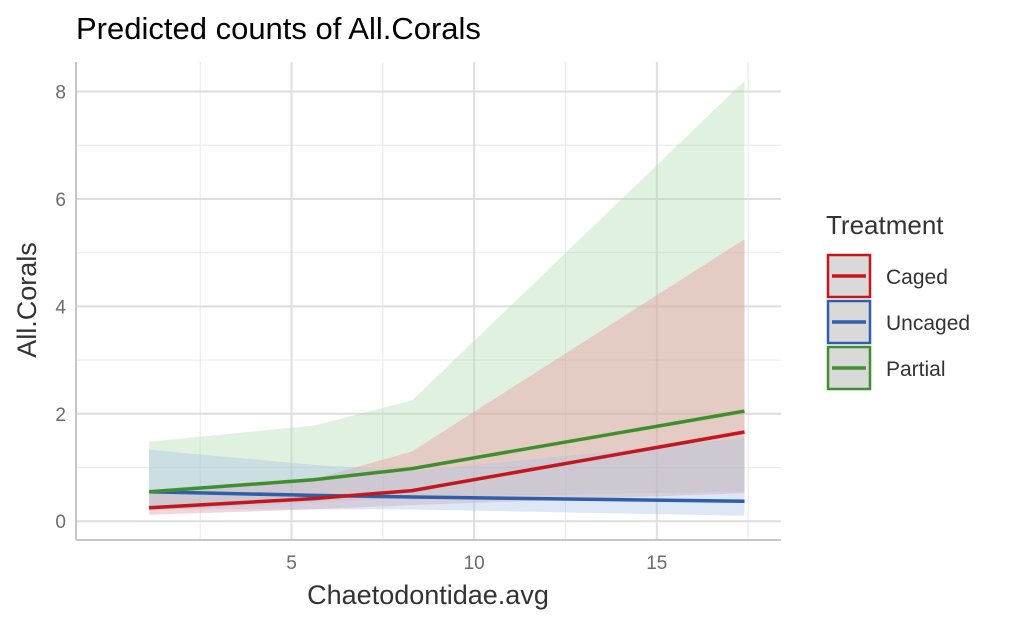 The image size is (1010, 624). I want to click on legend-label-caged: Caged, so click(917, 277).